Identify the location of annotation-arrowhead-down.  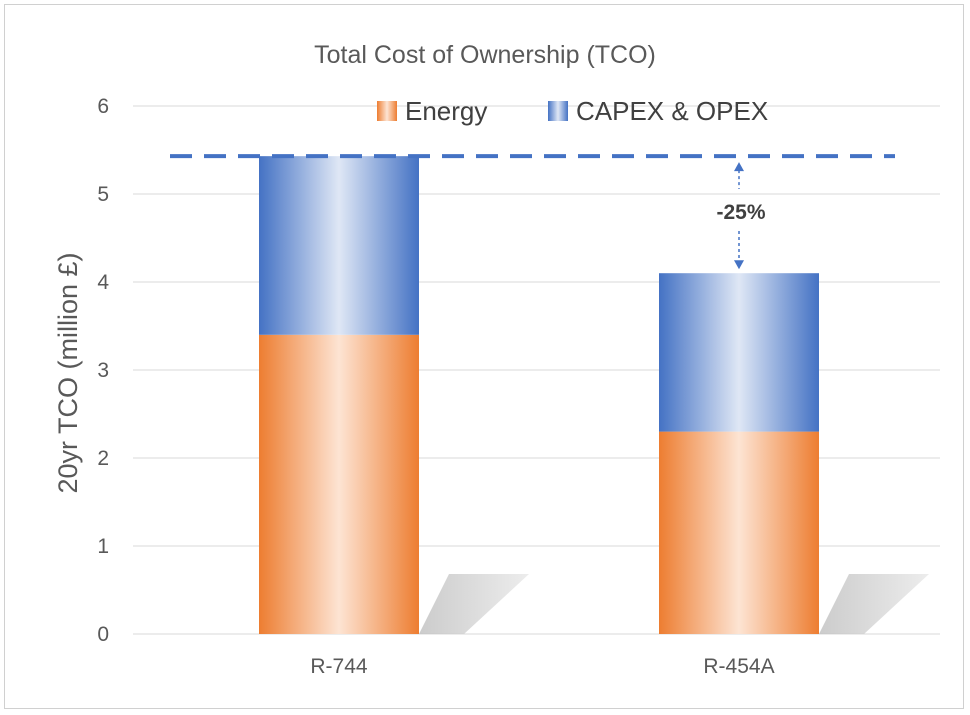
(739, 265).